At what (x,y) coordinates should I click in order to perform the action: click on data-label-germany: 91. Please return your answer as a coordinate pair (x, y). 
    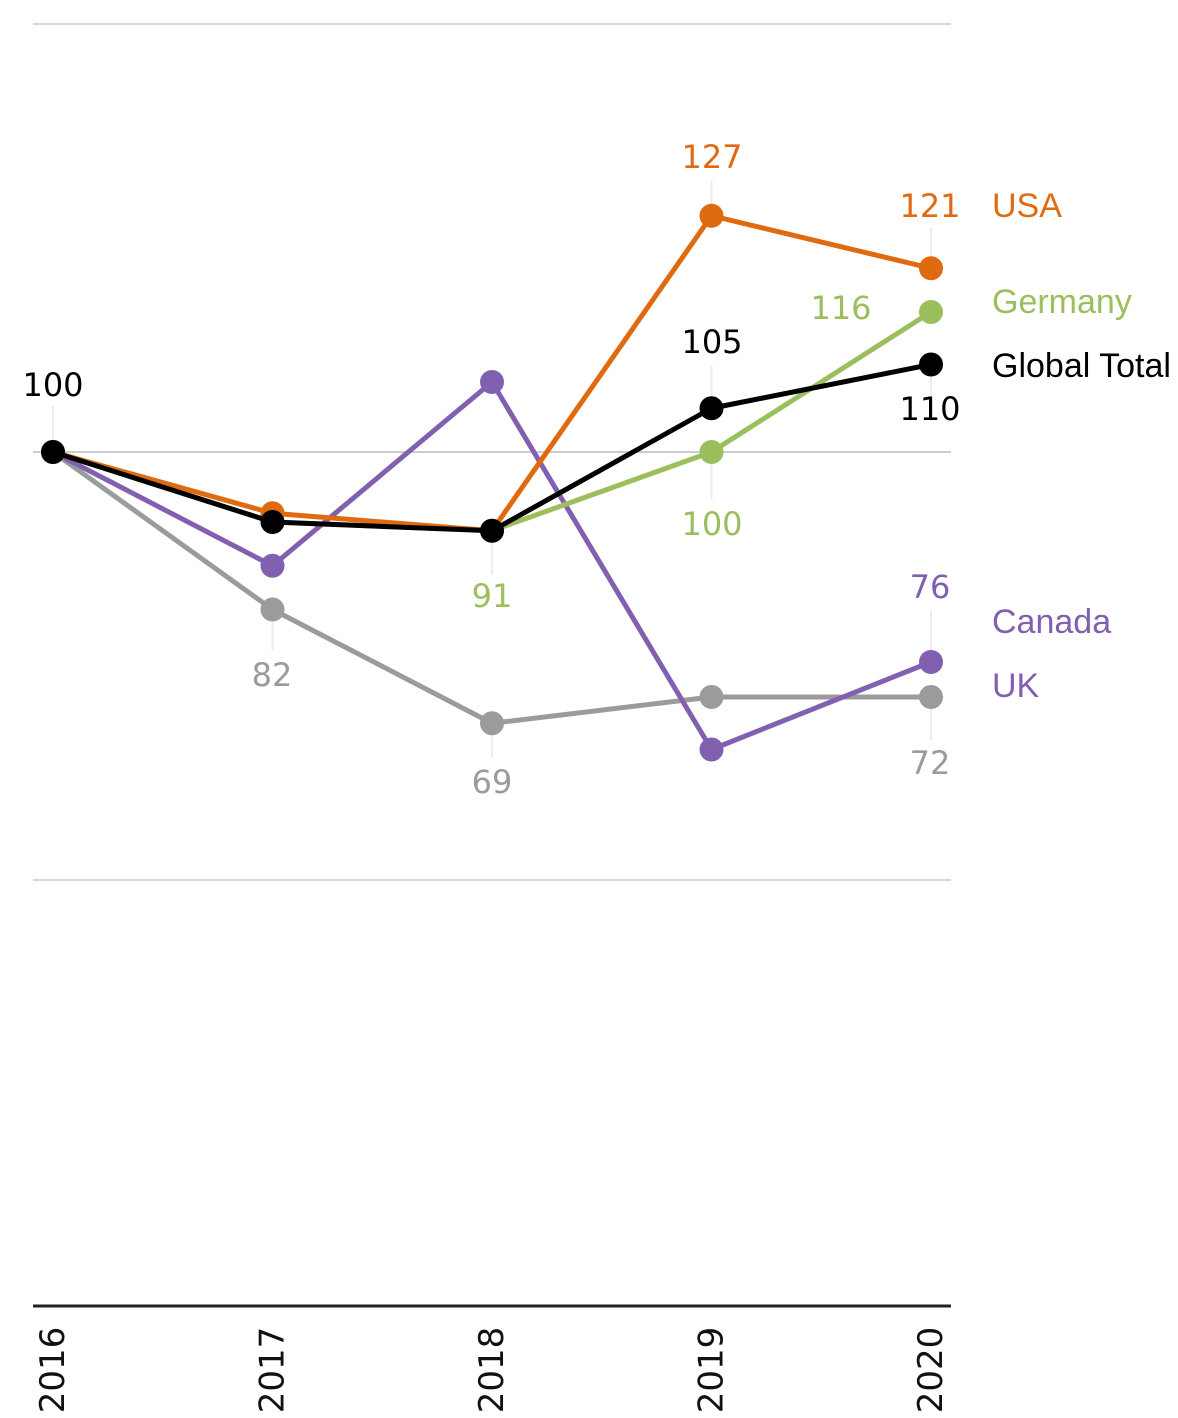
    Looking at the image, I should click on (492, 596).